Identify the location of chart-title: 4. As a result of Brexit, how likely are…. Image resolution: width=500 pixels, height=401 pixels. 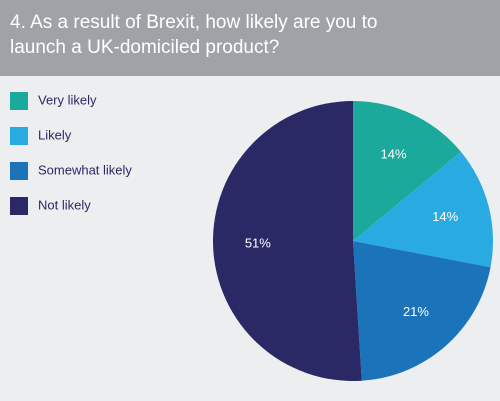
(194, 35).